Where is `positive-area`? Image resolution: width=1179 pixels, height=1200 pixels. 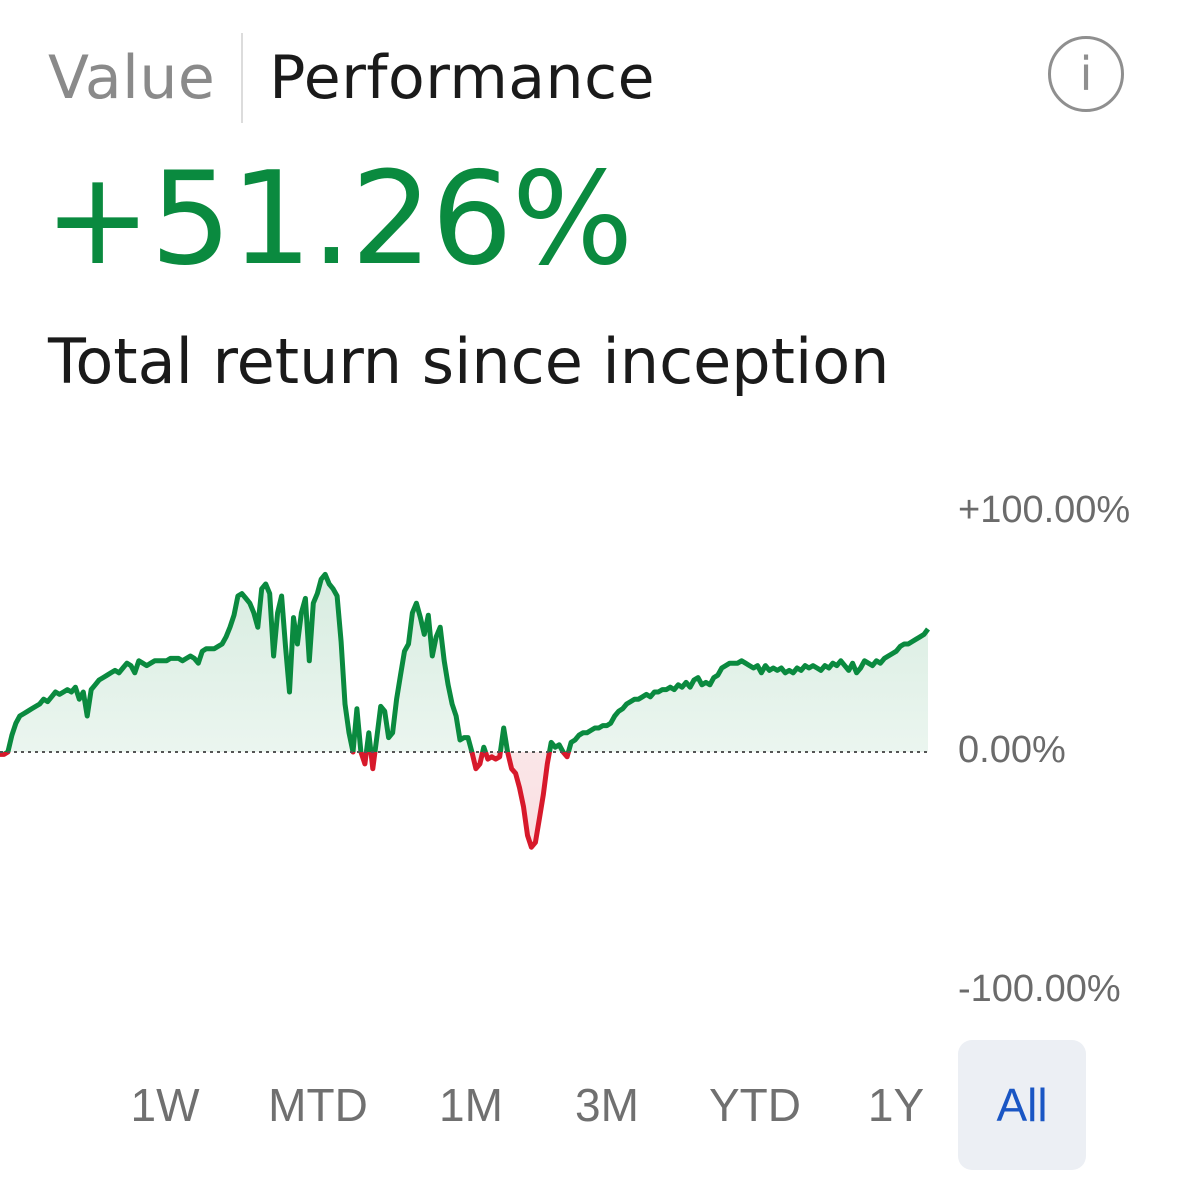
positive-area is located at coordinates (464, 663).